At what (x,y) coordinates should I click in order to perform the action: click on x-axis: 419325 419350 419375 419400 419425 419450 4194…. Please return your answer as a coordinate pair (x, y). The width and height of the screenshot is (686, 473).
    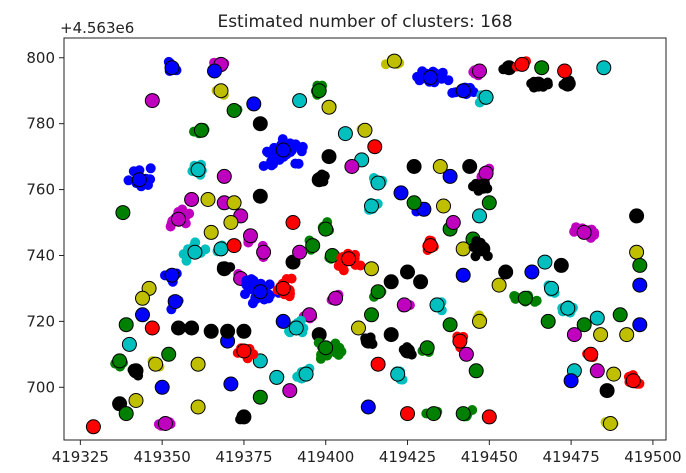
    Looking at the image, I should click on (367, 453).